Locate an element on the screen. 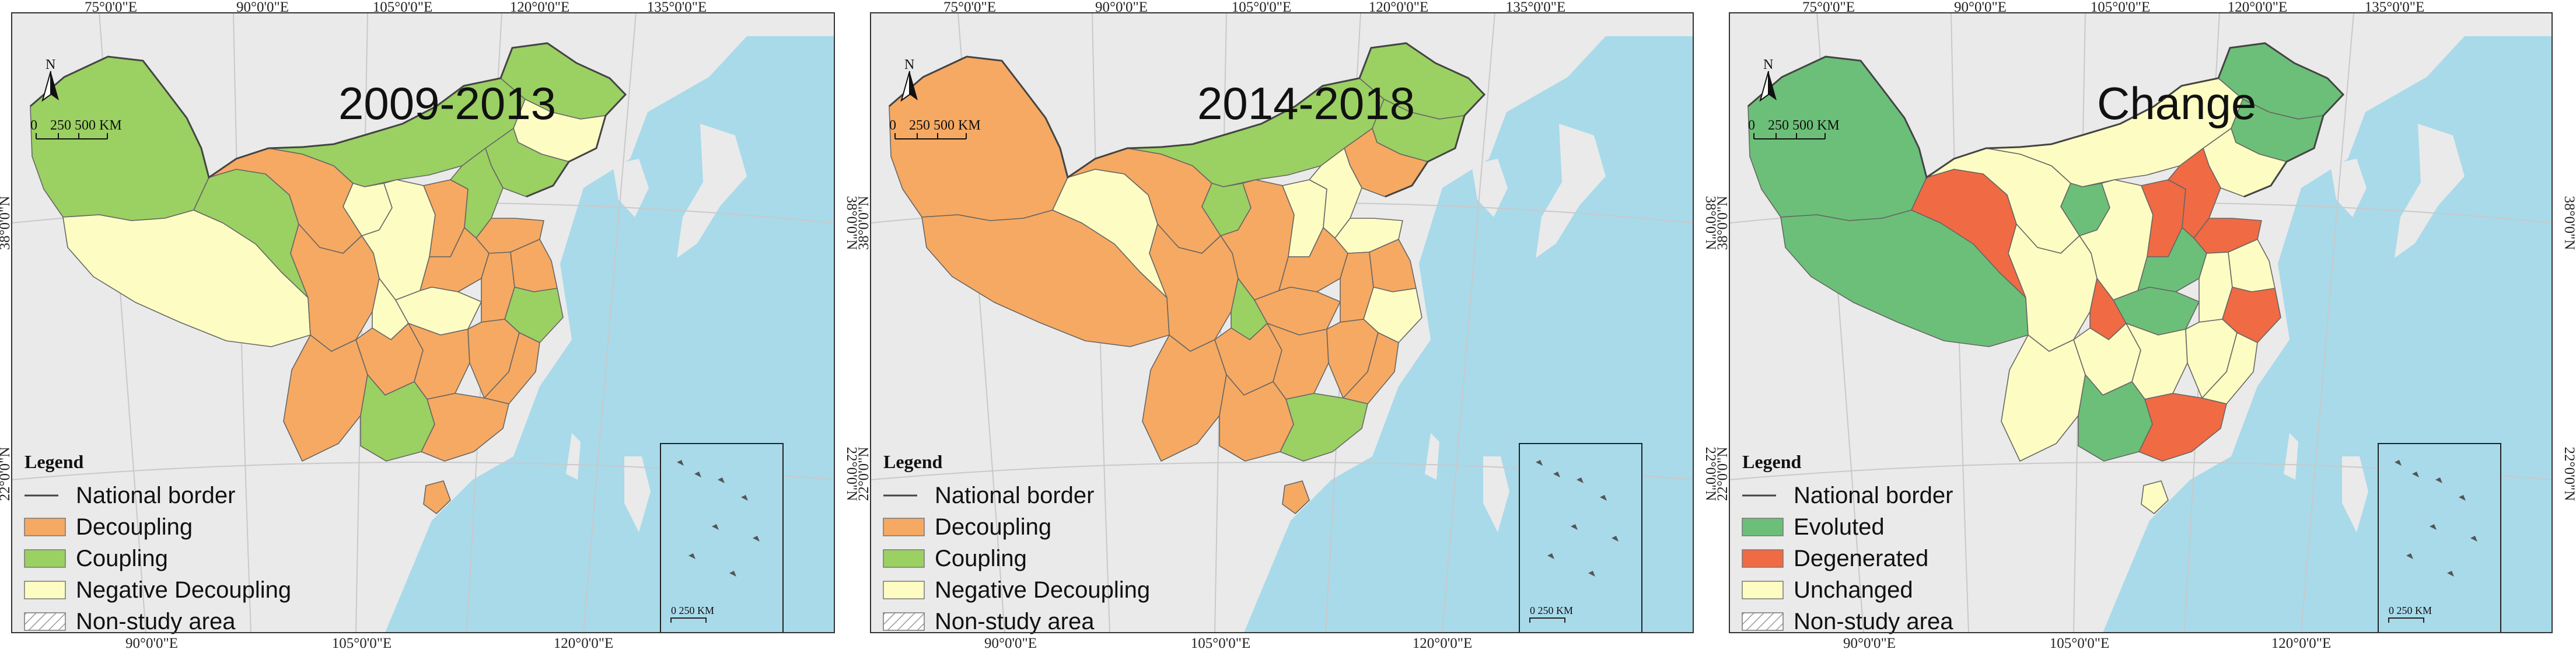 Image resolution: width=2576 pixels, height=670 pixels. scale-tick-label: 0 is located at coordinates (1751, 125).